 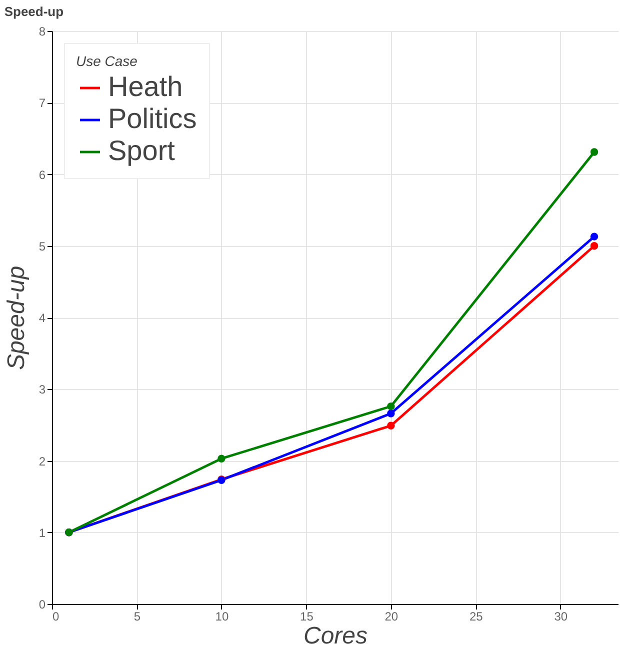 I want to click on x-tick-label: 15, so click(x=307, y=617).